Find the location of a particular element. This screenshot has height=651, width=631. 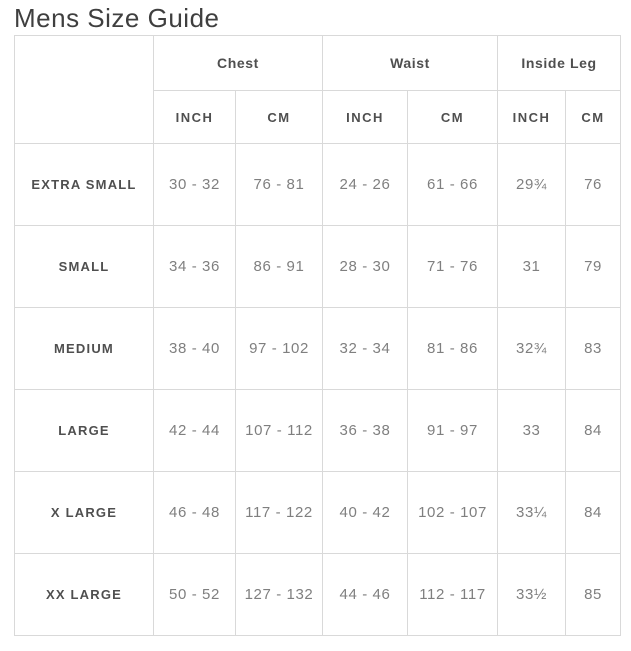

cell-leg-inch: 29¾ is located at coordinates (532, 184).